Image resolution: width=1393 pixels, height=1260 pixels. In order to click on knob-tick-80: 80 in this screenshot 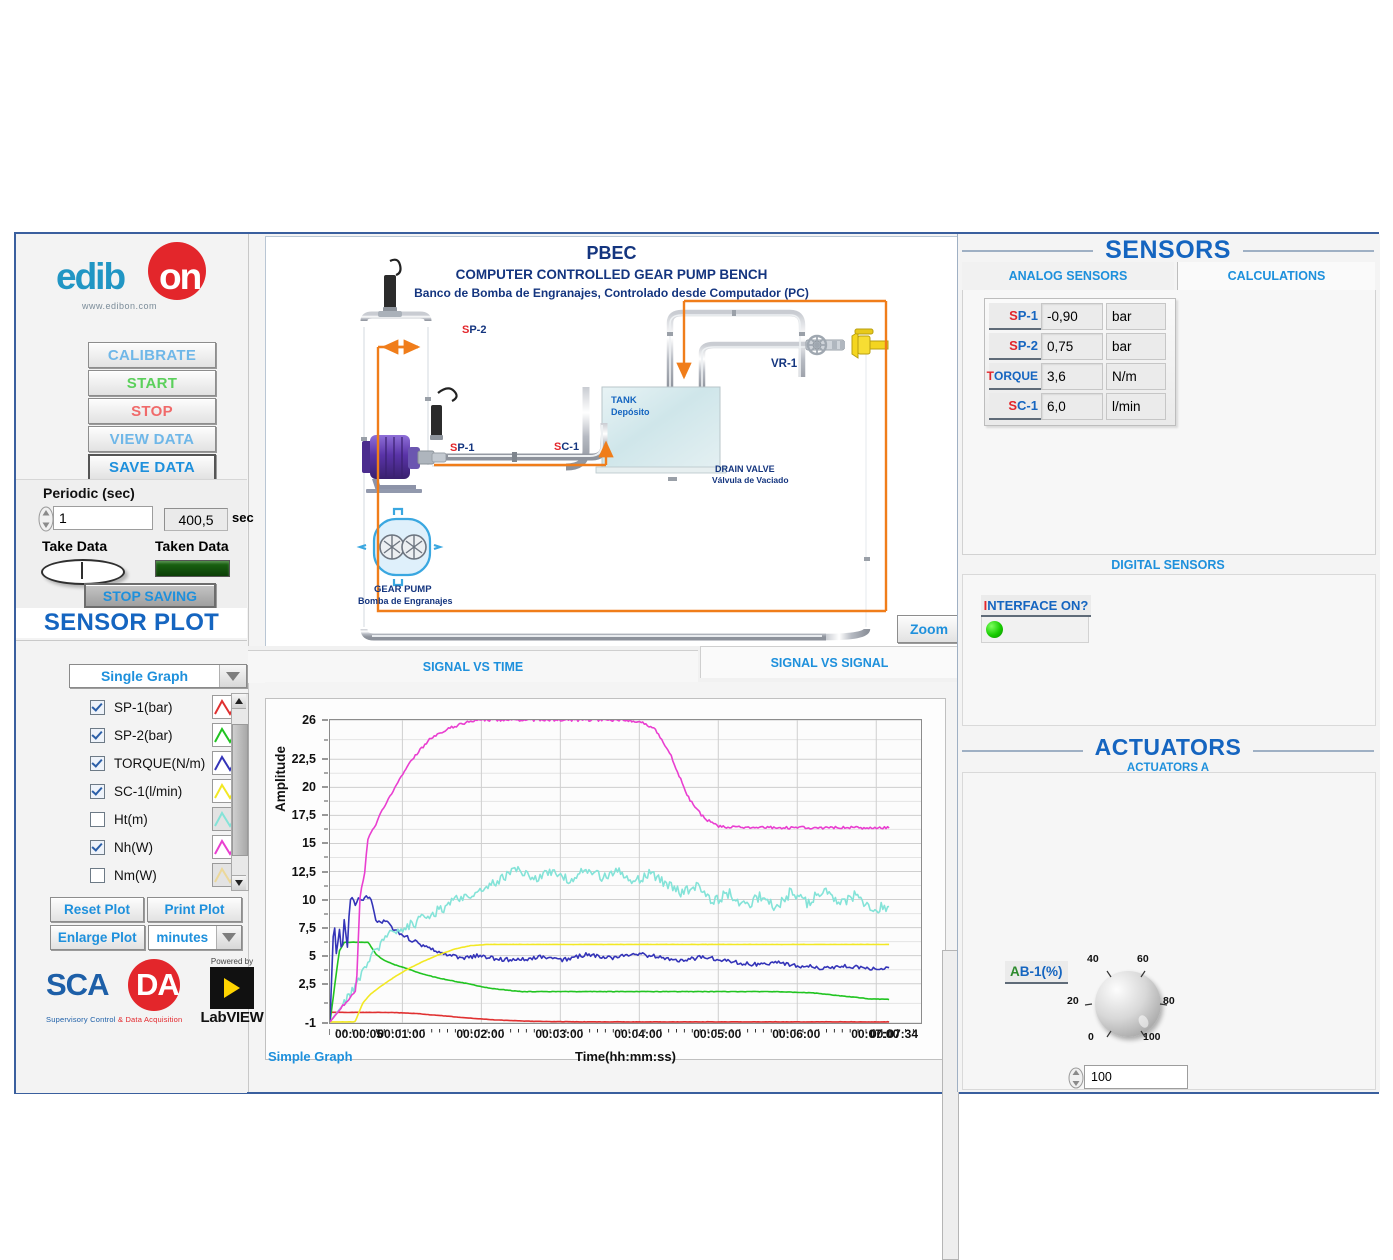, I will do `click(1169, 1001)`.